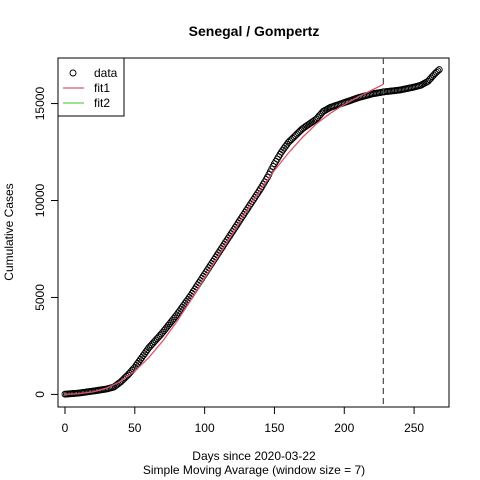 Image resolution: width=480 pixels, height=480 pixels. I want to click on y-axis-label: Cumulative Cases, so click(9, 231).